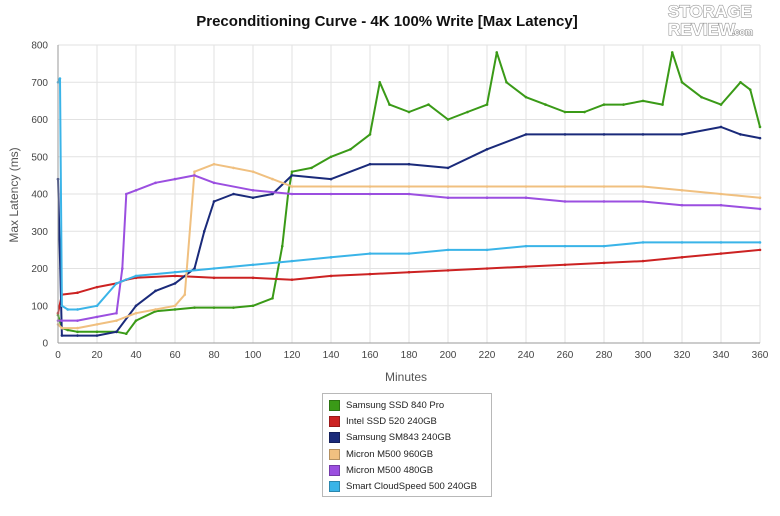 This screenshot has height=516, width=780. I want to click on legend-item: Micron M500 960GB, so click(407, 454).